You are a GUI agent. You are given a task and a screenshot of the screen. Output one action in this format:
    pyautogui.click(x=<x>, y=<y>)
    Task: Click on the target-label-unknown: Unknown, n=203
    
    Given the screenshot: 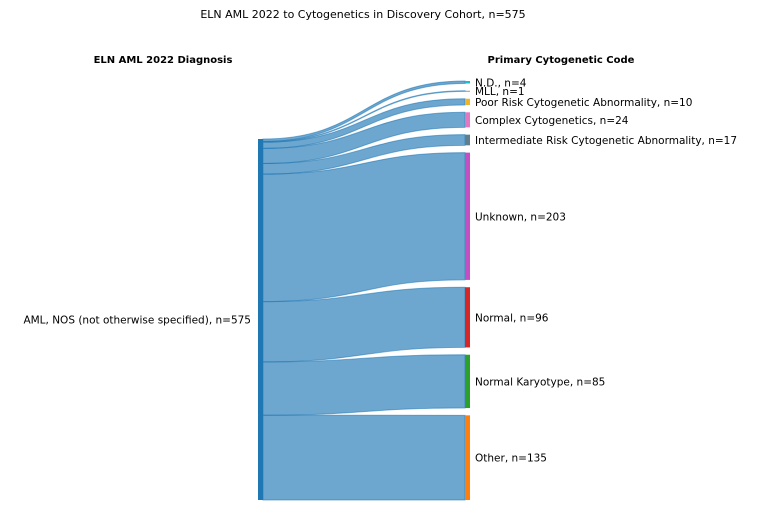 What is the action you would take?
    pyautogui.click(x=520, y=217)
    